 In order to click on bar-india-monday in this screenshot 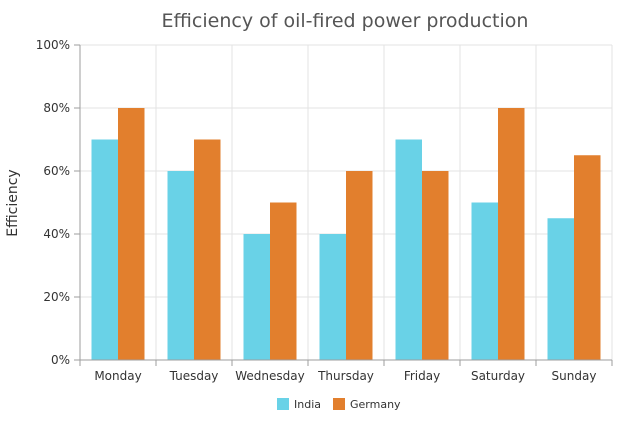, I will do `click(104, 249)`.